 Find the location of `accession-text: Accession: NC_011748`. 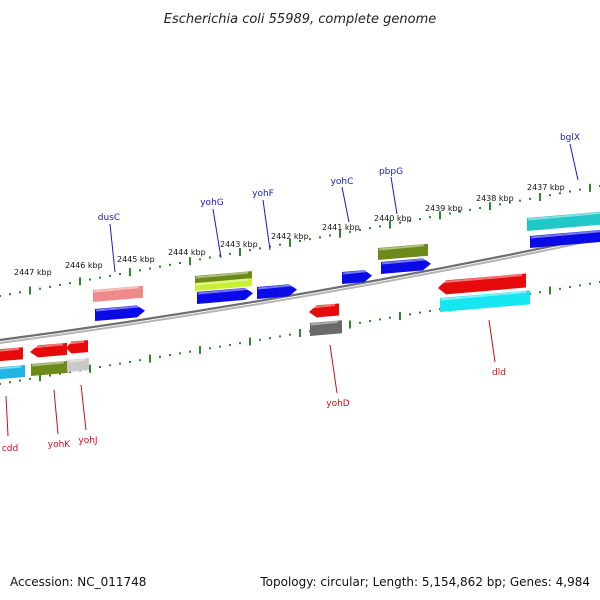

accession-text: Accession: NC_011748 is located at coordinates (78, 582).